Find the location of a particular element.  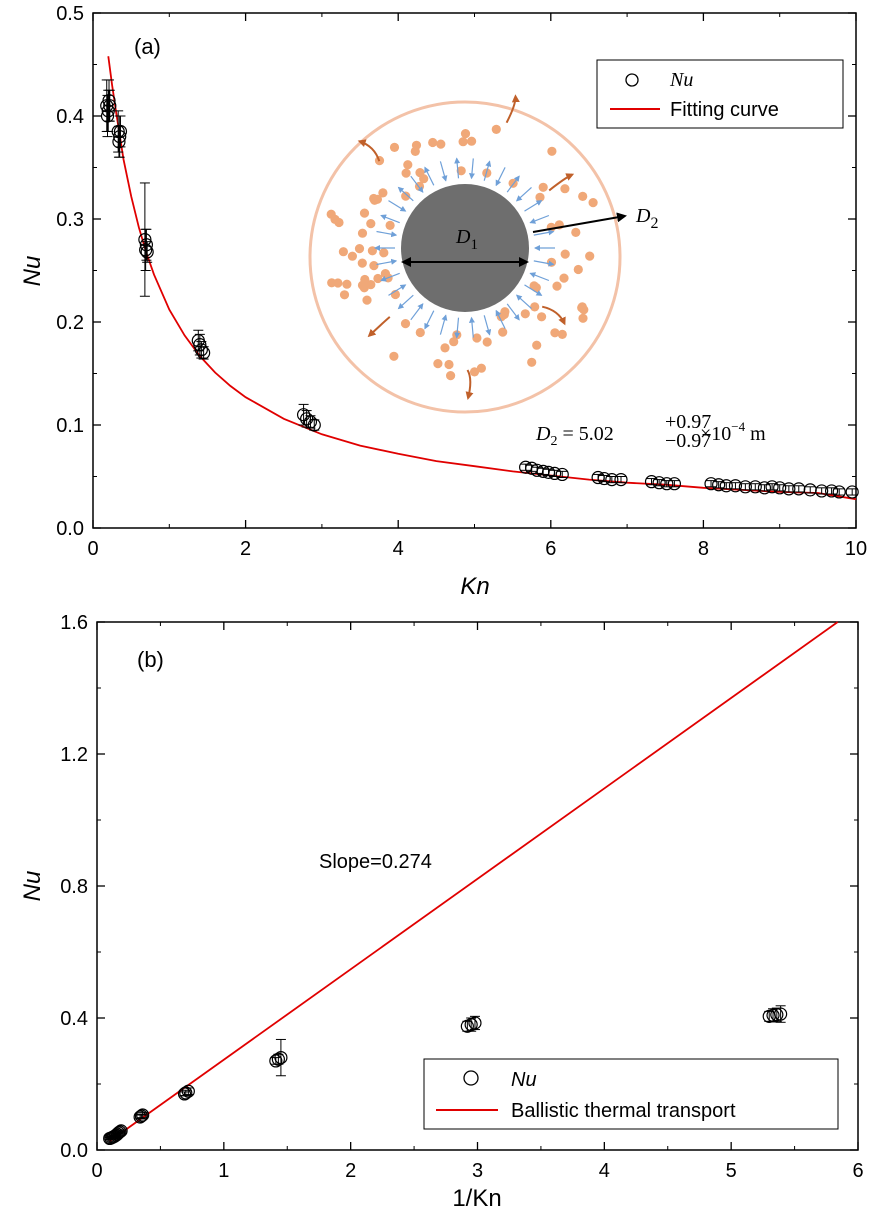

panel-b-label: (b) is located at coordinates (150, 659).